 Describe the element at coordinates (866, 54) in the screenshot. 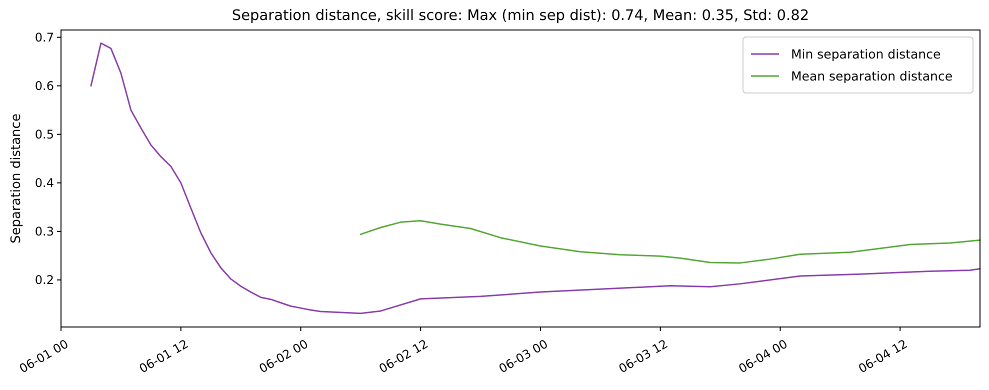

I see `legend-label: Min separation distance` at that location.